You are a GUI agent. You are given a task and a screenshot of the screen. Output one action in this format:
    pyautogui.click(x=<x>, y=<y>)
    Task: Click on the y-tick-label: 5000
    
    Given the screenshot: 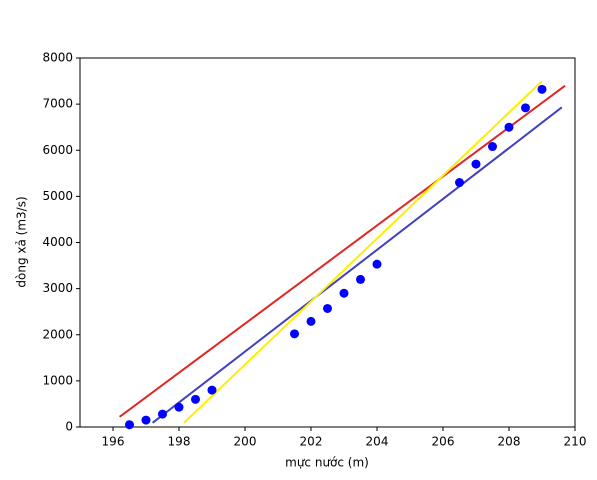 What is the action you would take?
    pyautogui.click(x=57, y=196)
    